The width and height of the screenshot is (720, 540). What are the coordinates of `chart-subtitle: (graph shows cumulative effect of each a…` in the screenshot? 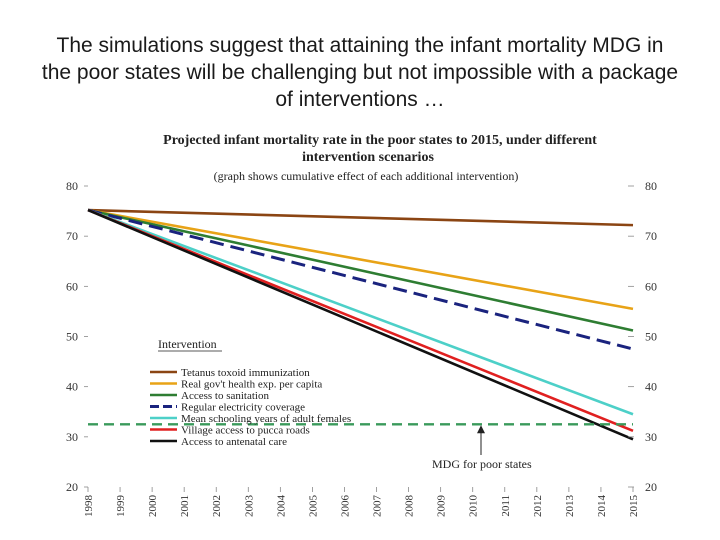 It's located at (366, 176).